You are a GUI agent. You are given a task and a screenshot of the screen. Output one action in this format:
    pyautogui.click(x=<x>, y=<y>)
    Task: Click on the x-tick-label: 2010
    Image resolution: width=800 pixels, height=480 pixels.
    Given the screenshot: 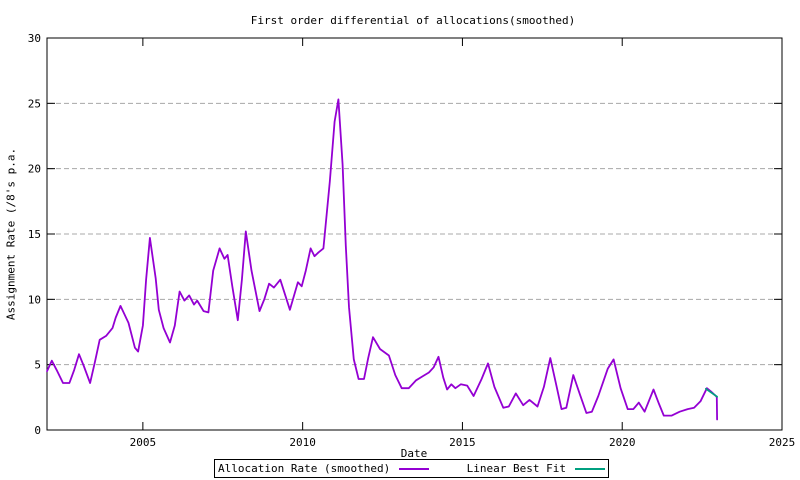 What is the action you would take?
    pyautogui.click(x=302, y=442)
    